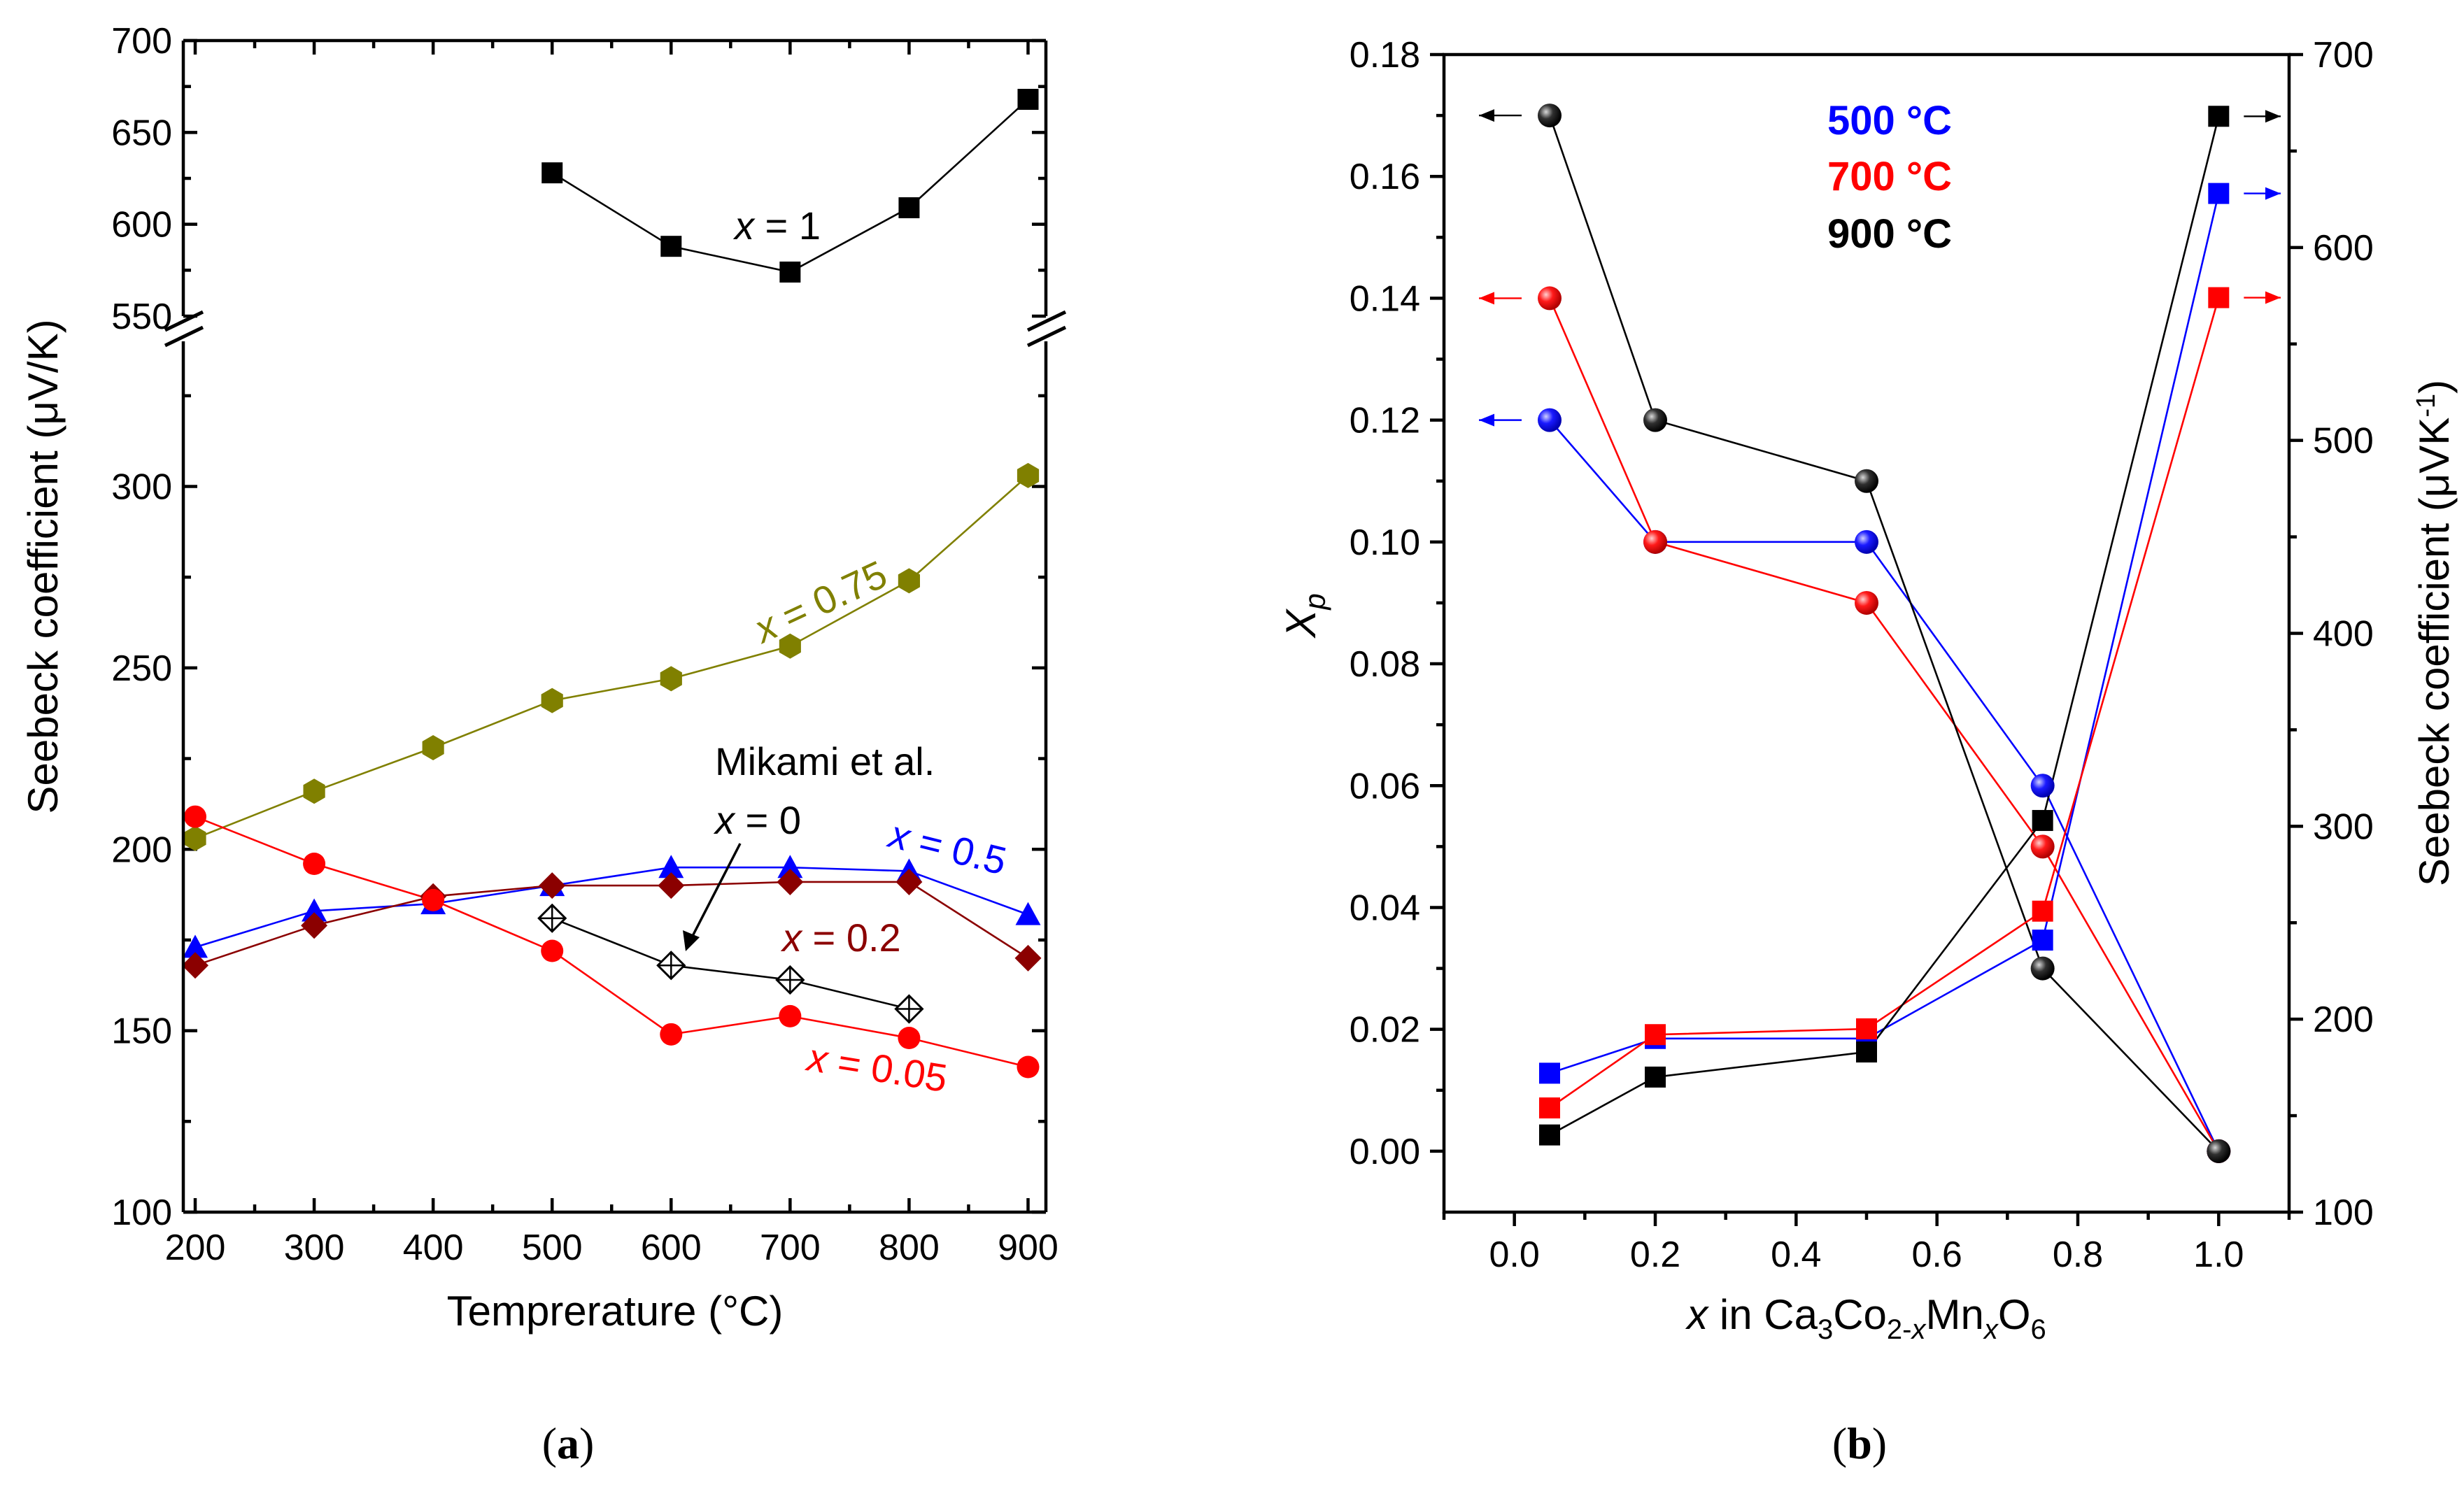 Image resolution: width=2464 pixels, height=1487 pixels. I want to click on b-x-tick-label-2: 0.4, so click(1796, 1255).